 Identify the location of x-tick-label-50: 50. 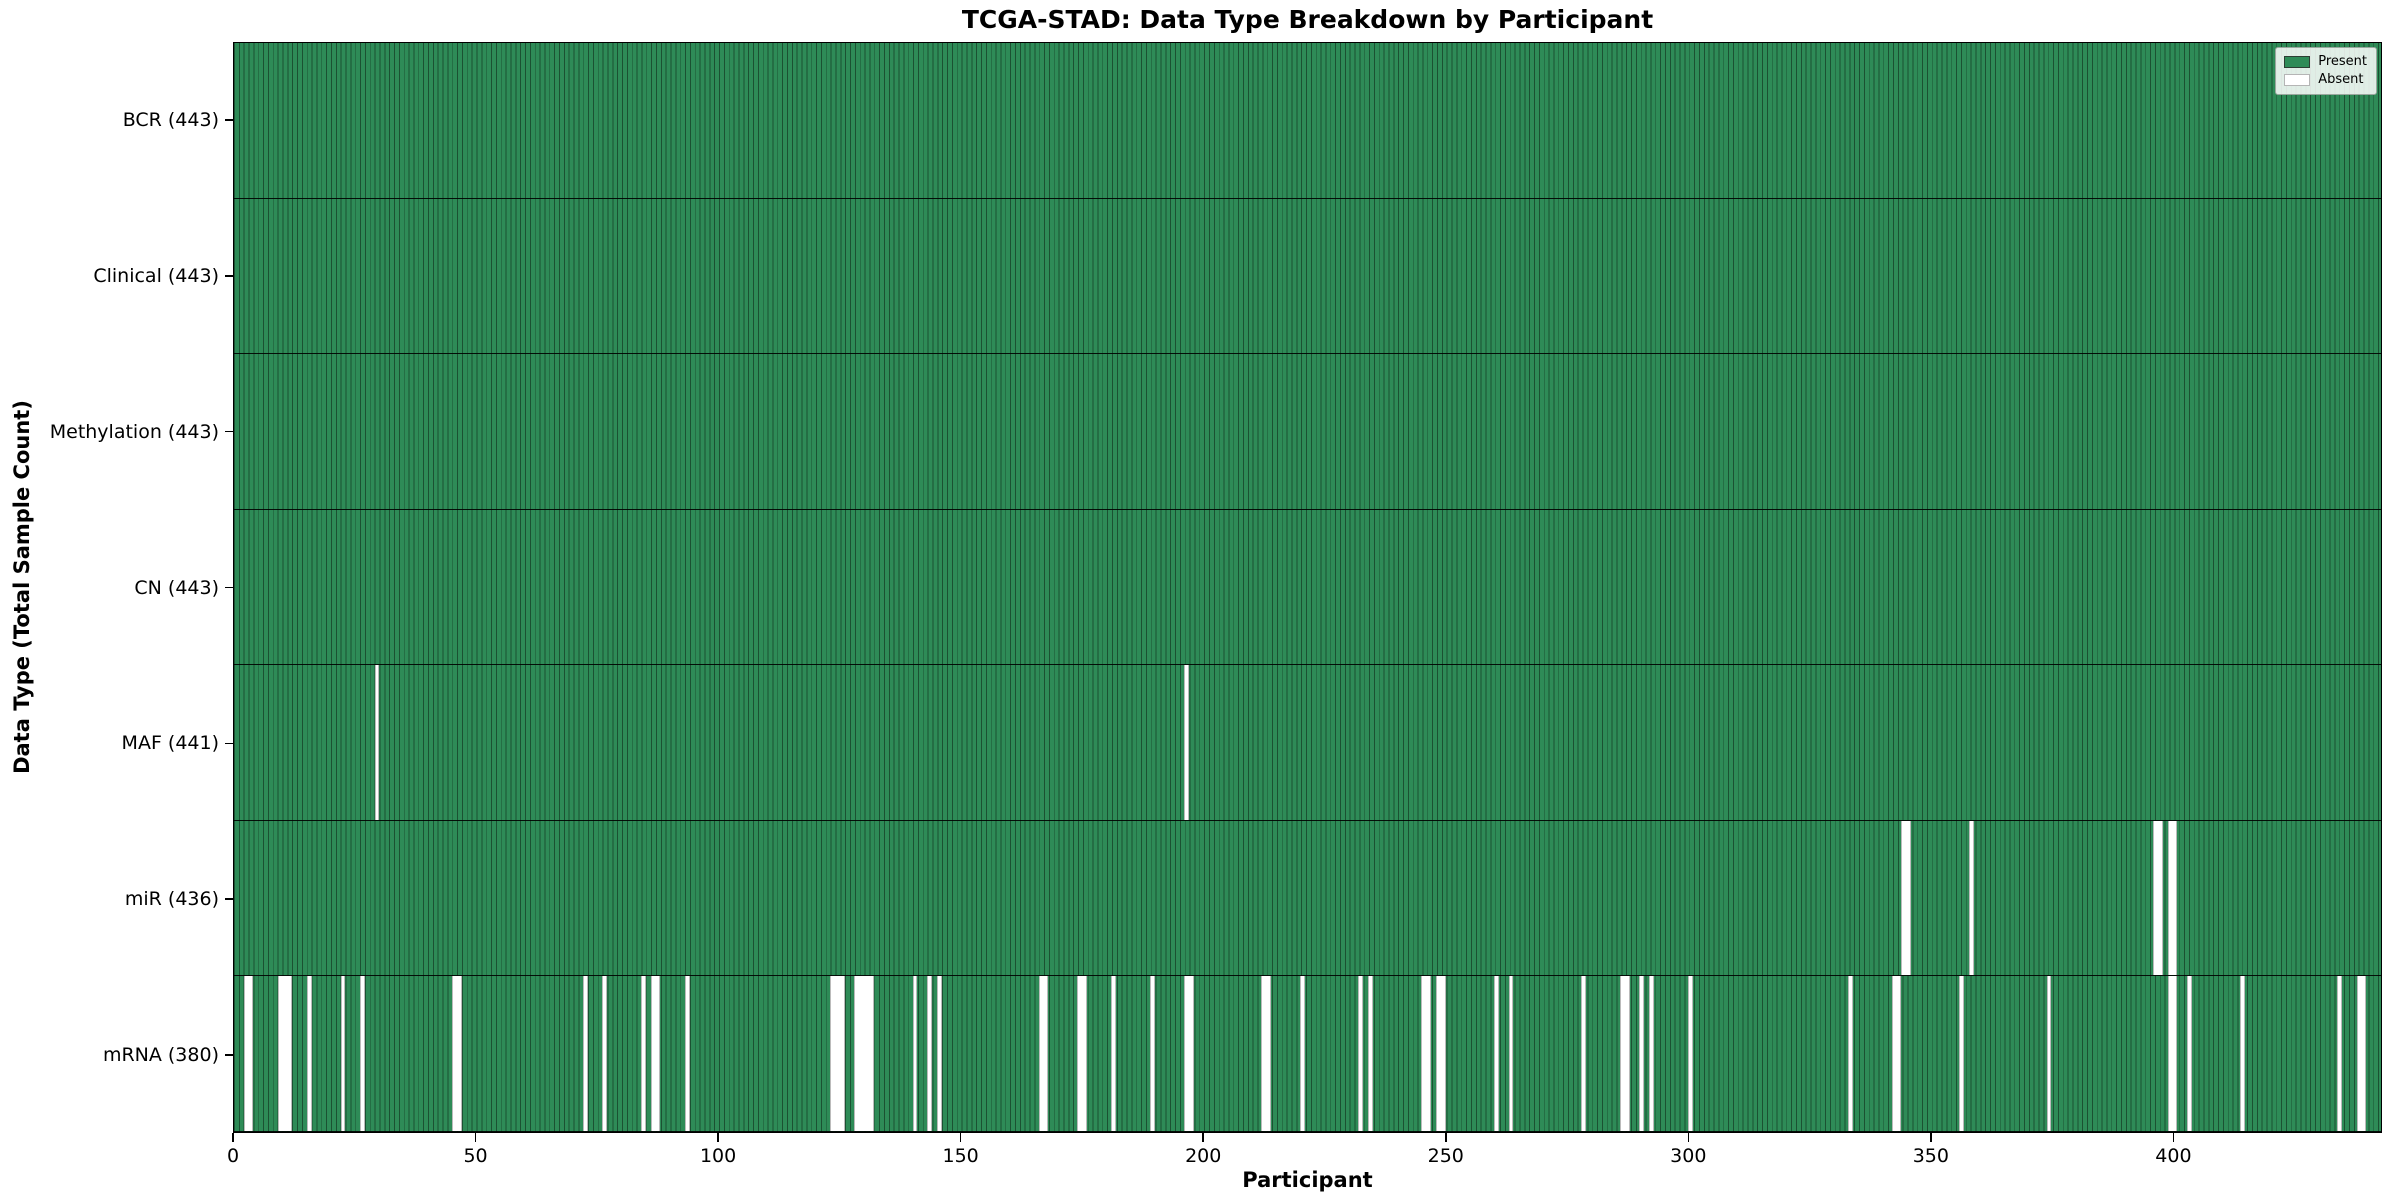
(475, 1156).